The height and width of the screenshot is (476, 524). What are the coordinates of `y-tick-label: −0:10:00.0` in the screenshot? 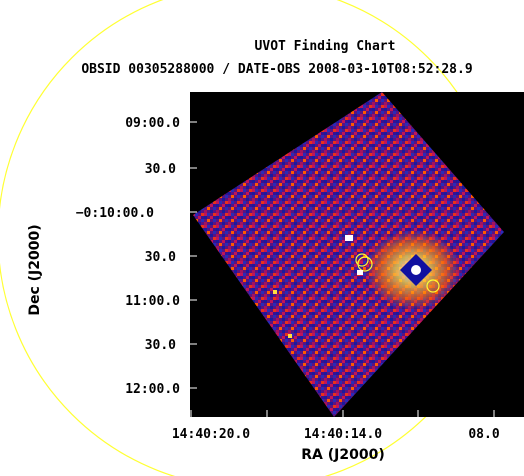 It's located at (115, 213).